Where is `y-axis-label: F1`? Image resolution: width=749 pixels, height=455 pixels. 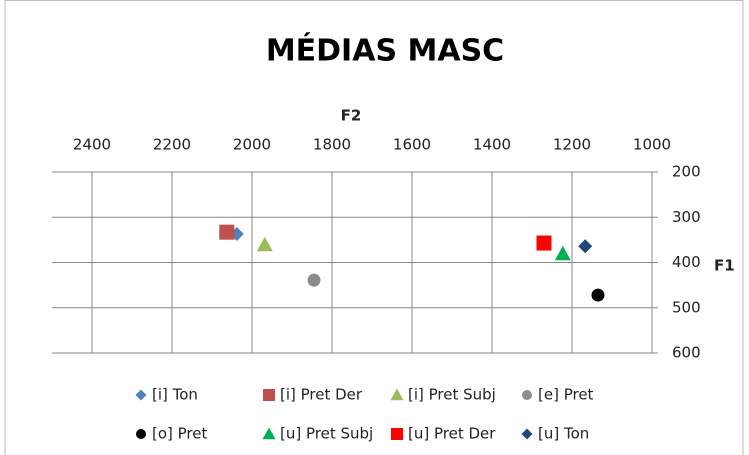
y-axis-label: F1 is located at coordinates (724, 266).